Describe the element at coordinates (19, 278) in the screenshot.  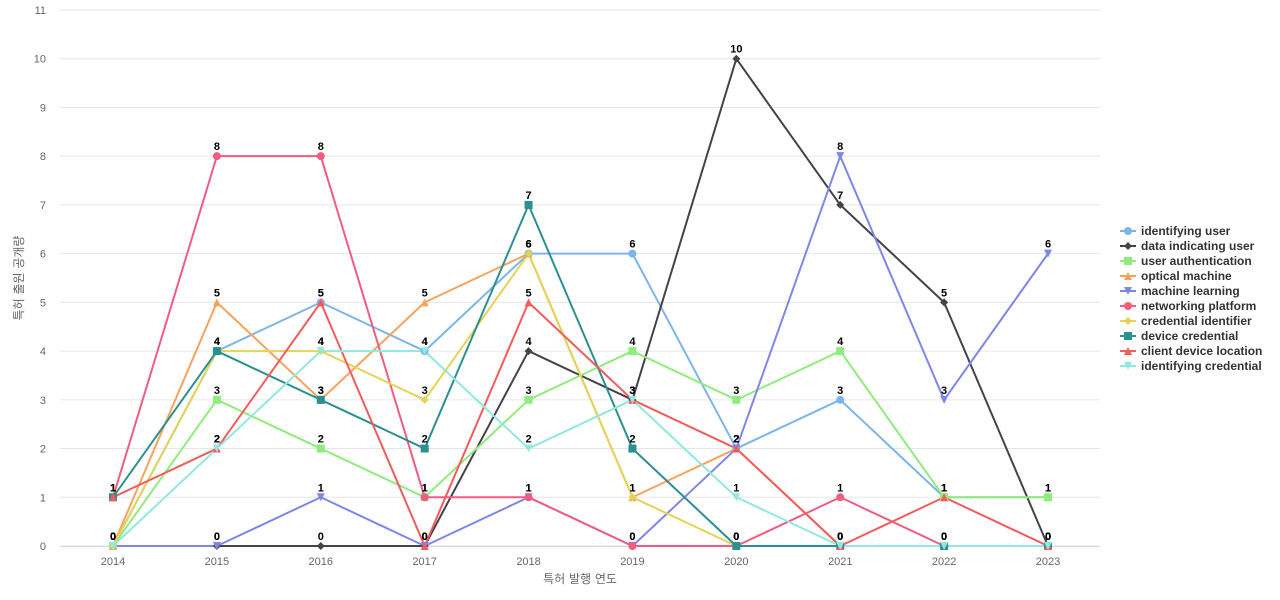
I see `y-axis-title: 특허 출원 공개량` at that location.